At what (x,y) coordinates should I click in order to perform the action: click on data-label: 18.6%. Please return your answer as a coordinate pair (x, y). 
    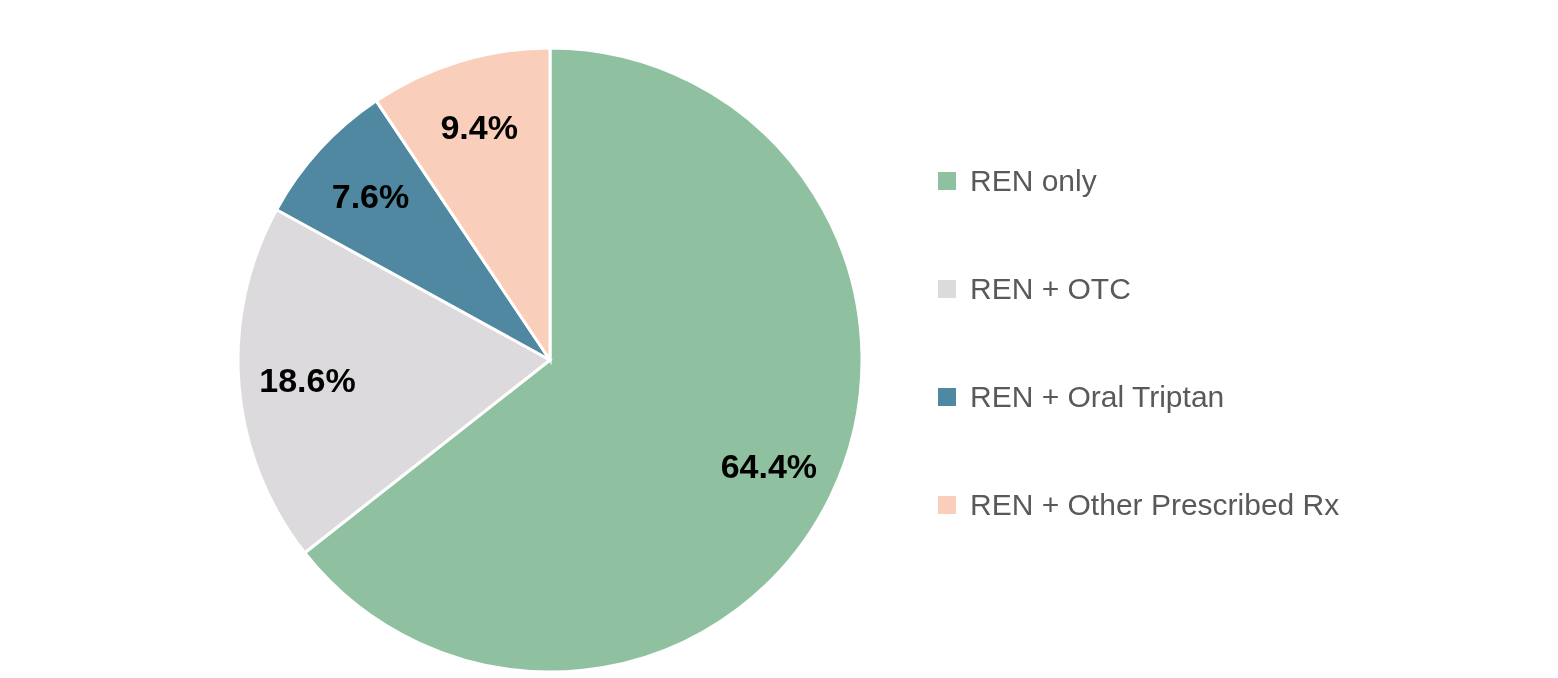
    Looking at the image, I should click on (307, 379).